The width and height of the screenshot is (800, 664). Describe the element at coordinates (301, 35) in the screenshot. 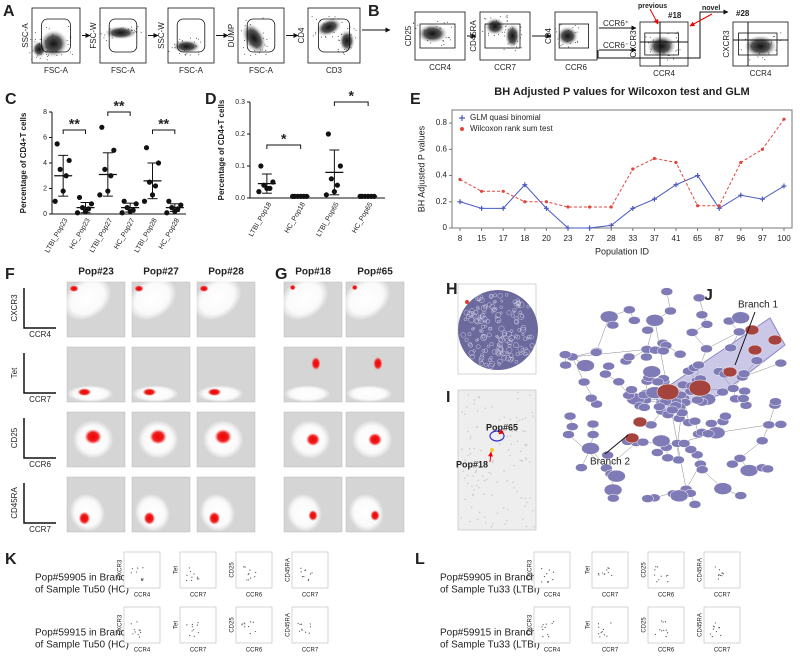

I see `y-axis-label: CD4` at that location.